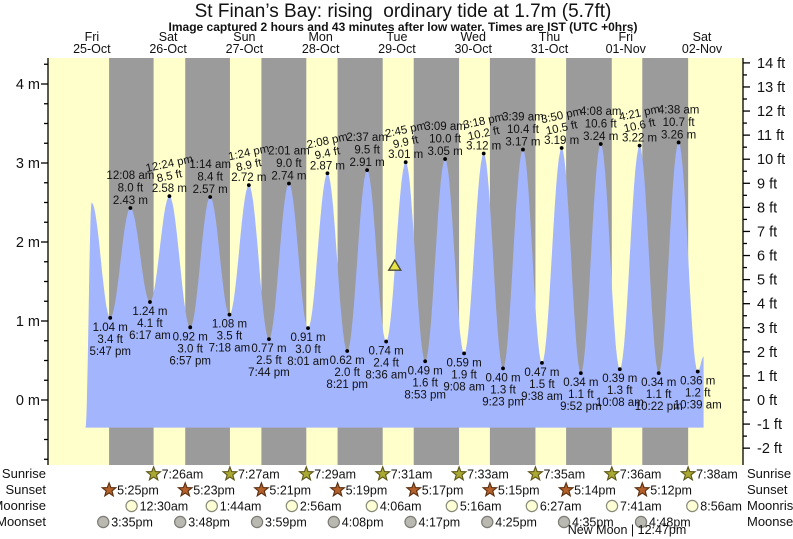  What do you see at coordinates (641, 475) in the screenshot?
I see `sunrise-time: 7:36am` at bounding box center [641, 475].